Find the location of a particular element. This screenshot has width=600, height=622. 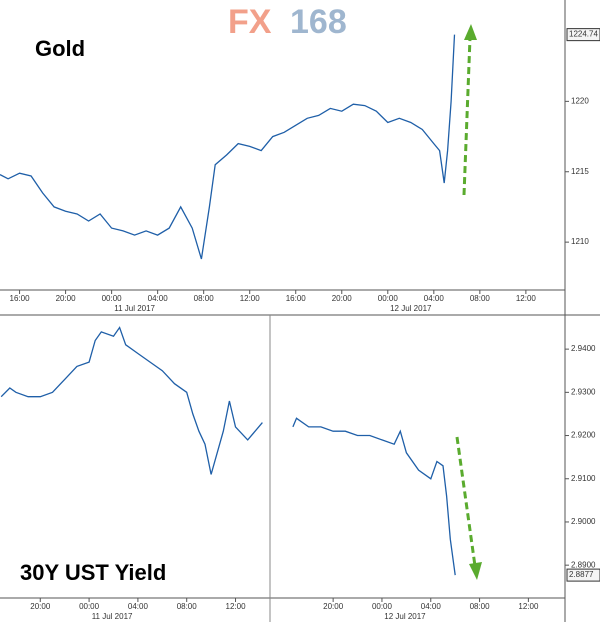

y-tick-label: 2.9300 is located at coordinates (583, 391).